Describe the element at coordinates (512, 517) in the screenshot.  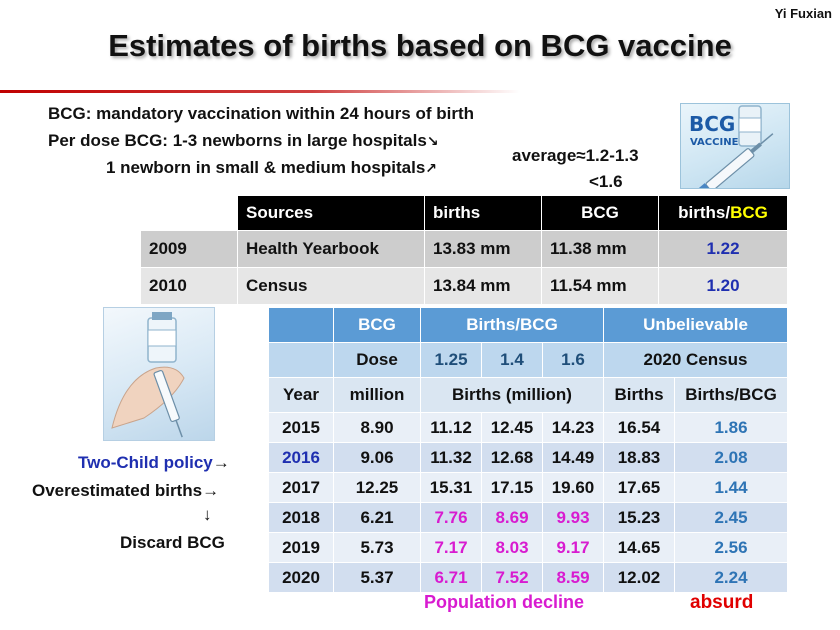
I see `table2-births-14: 8.69` at that location.